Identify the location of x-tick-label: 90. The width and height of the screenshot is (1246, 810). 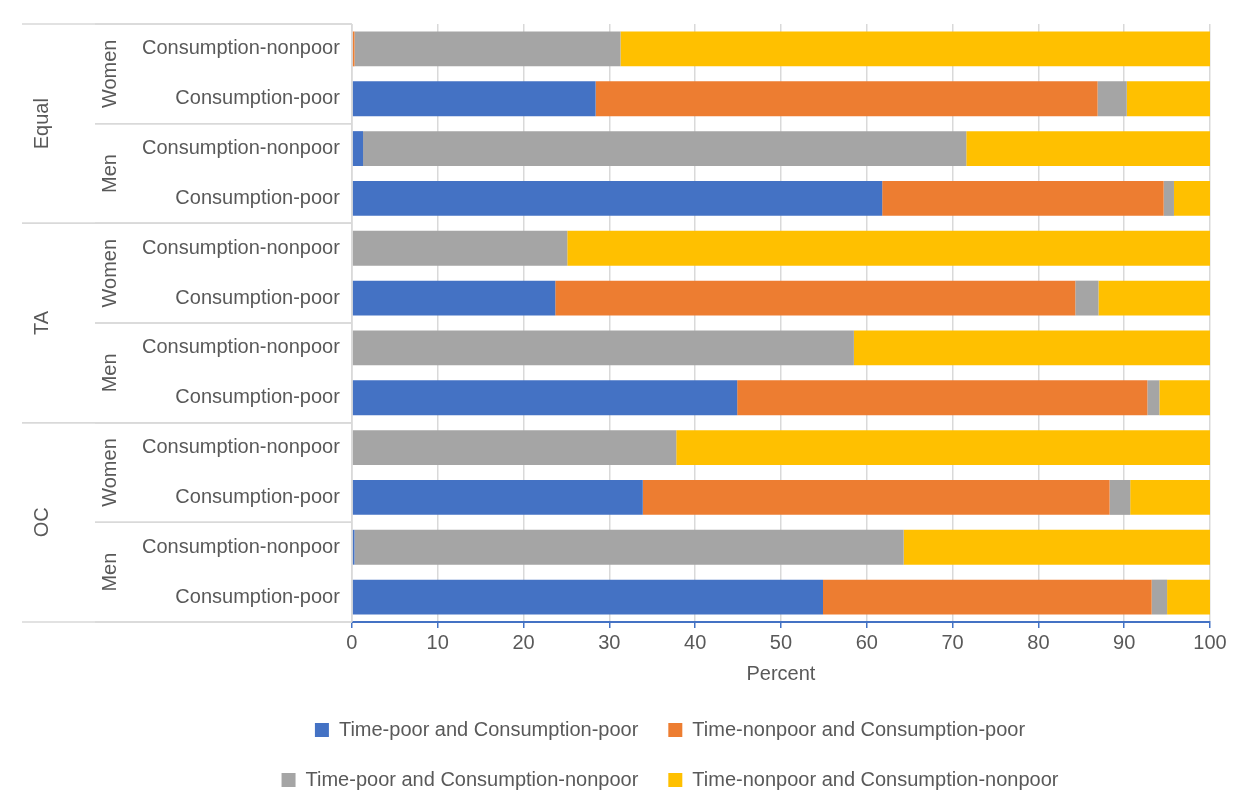
(1124, 641).